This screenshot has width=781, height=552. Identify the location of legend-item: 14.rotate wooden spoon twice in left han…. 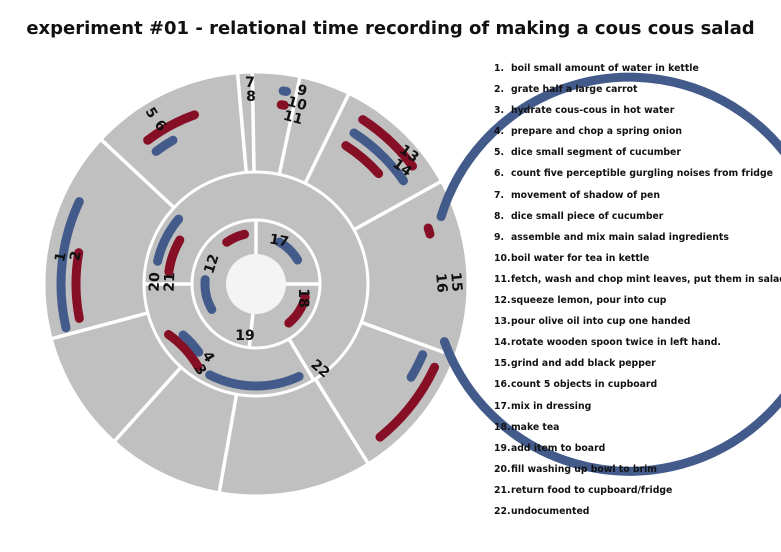
(607, 343).